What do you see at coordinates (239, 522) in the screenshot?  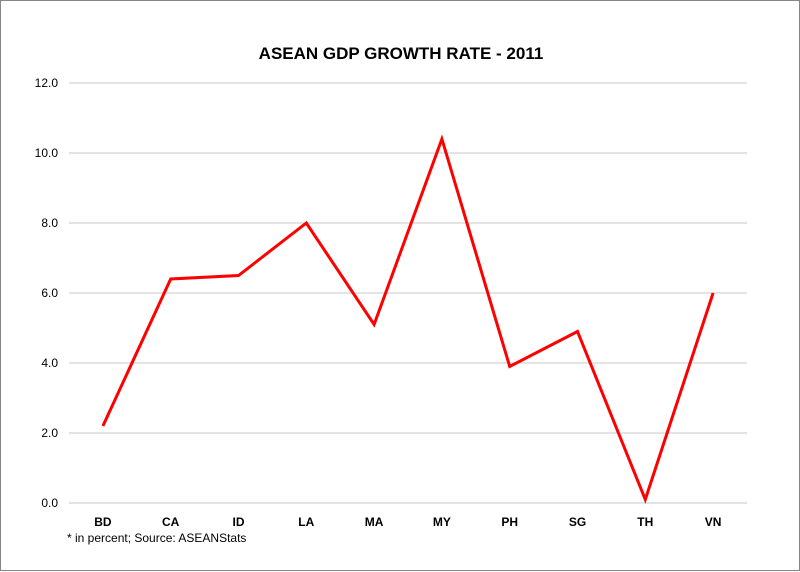 I see `x-tick-label: ID` at bounding box center [239, 522].